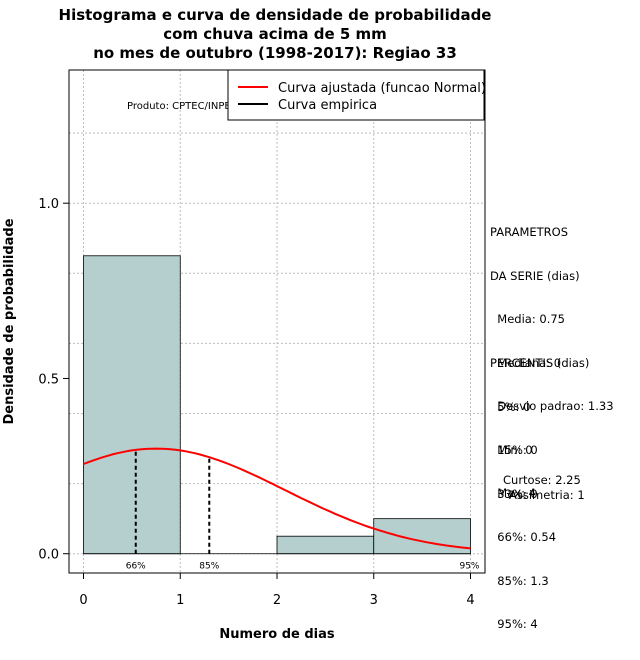  I want to click on legend-label-normal: Curva ajustada (funcao Normal), so click(382, 88).